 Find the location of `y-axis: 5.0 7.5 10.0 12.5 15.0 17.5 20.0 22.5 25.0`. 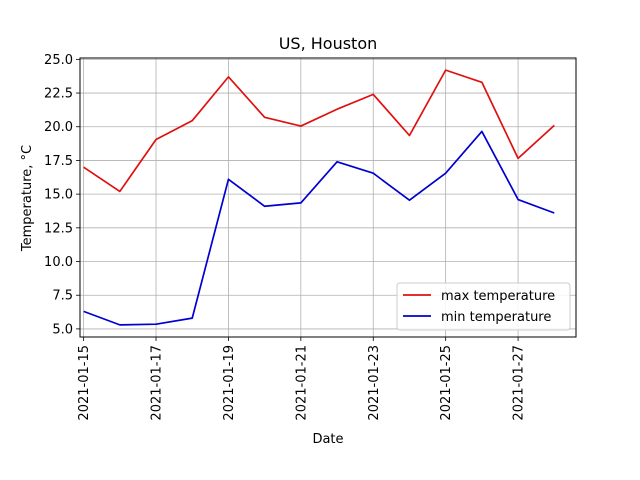

y-axis: 5.0 7.5 10.0 12.5 15.0 17.5 20.0 22.5 25.0 is located at coordinates (62, 195).